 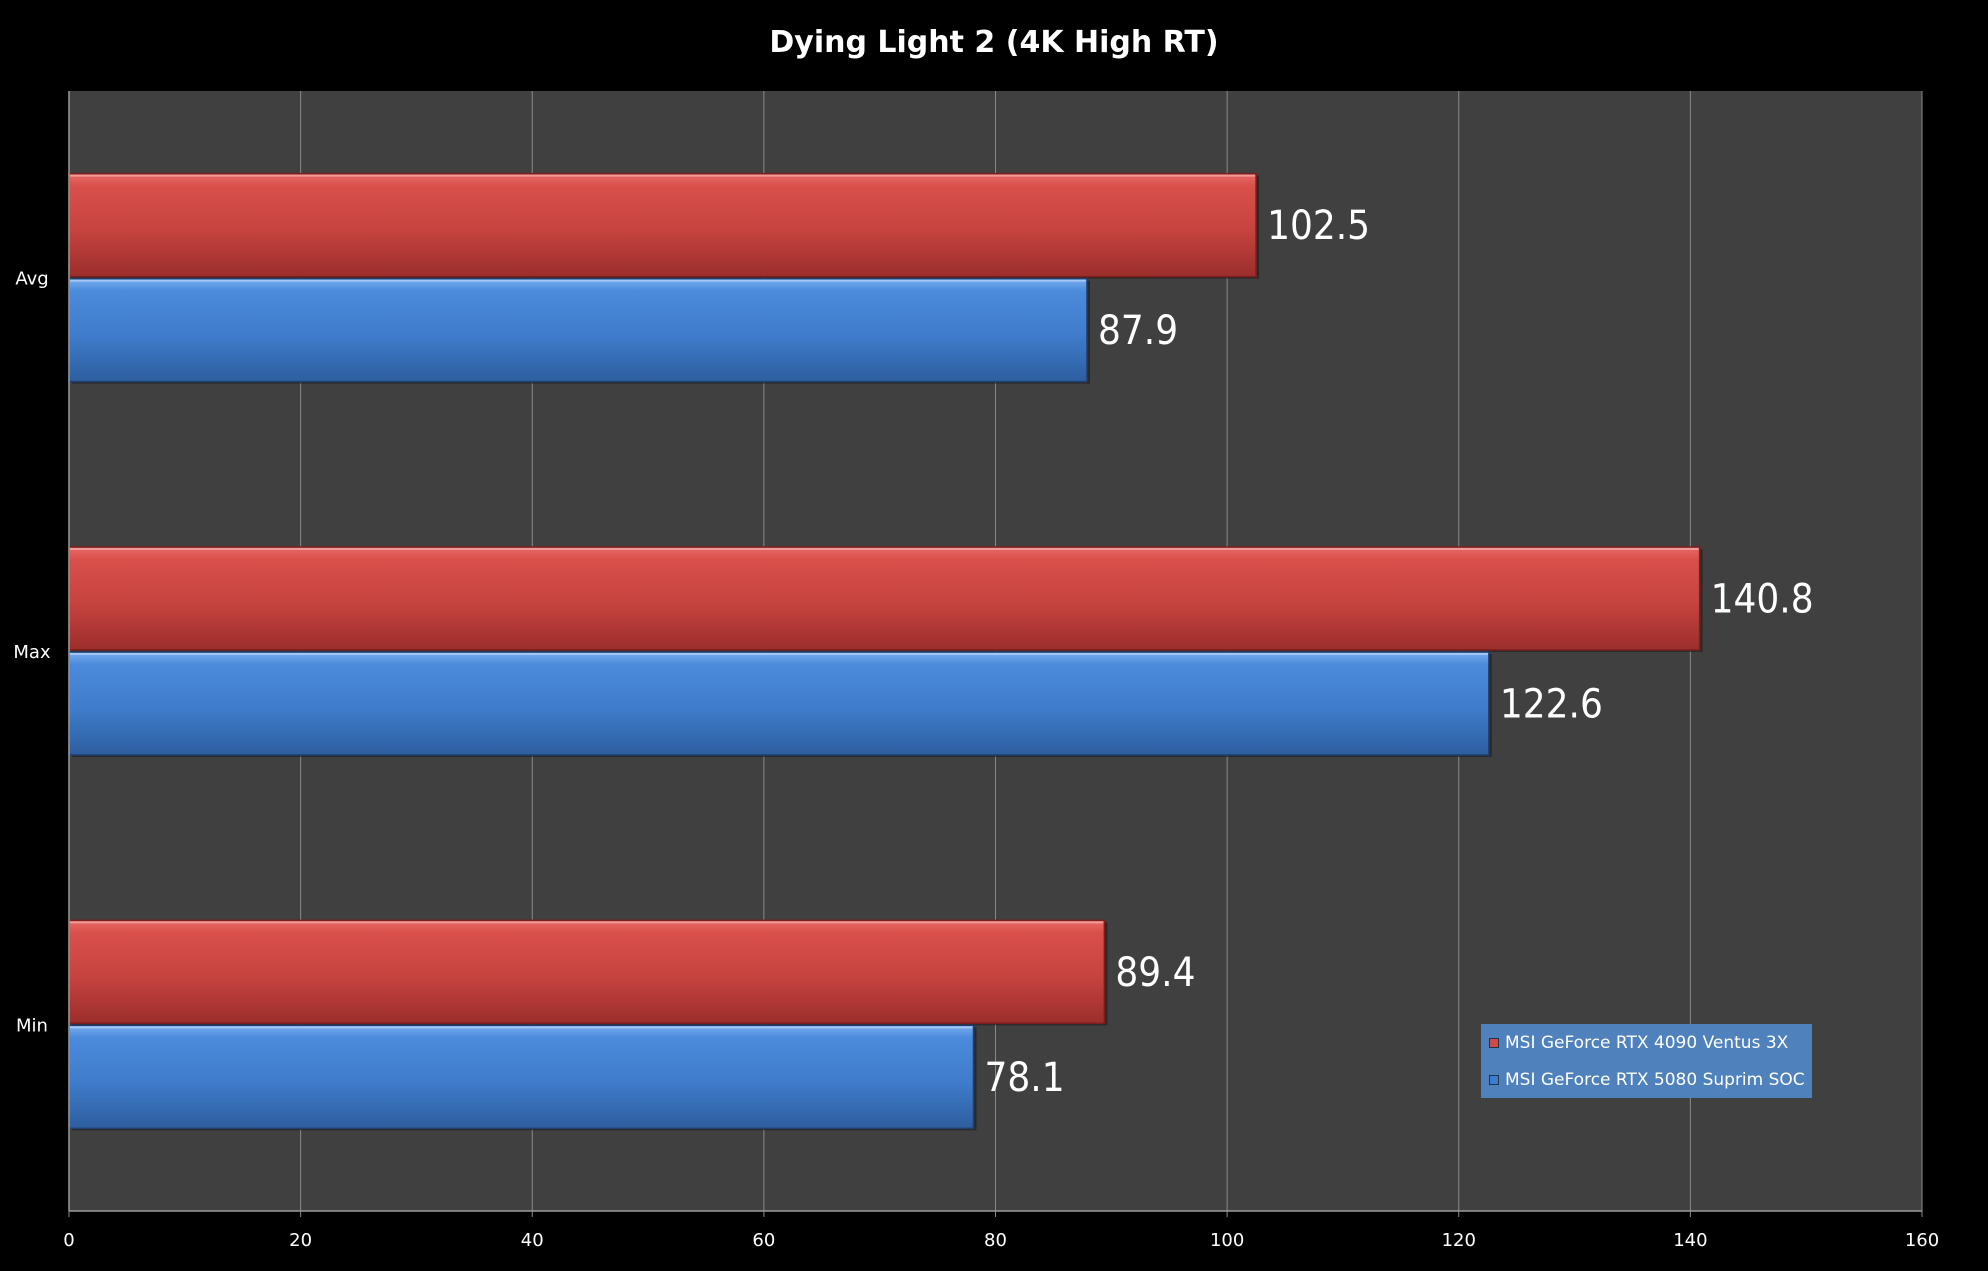 I want to click on legend-item-series-2: MSI GeForce RTX 5080 Suprim SOC, so click(x=1647, y=1080).